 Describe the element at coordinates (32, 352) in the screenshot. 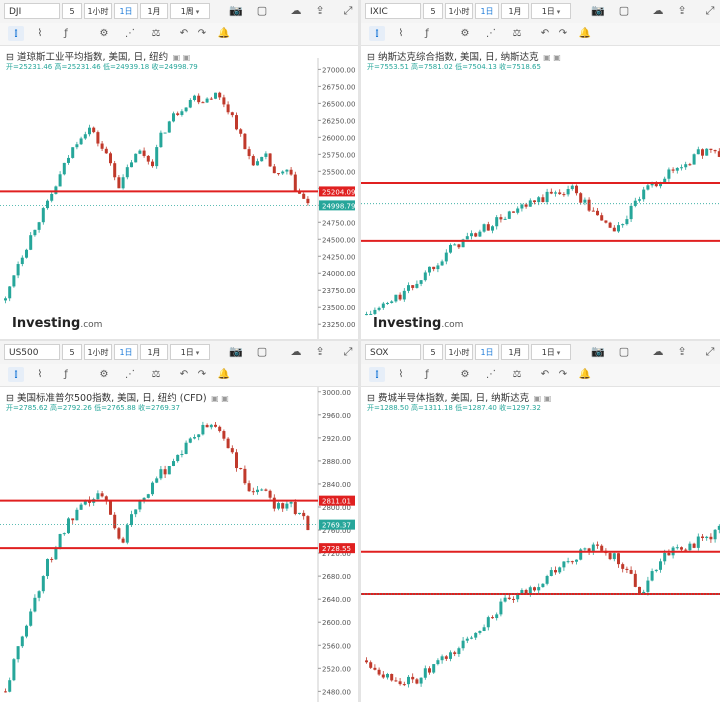

I see `symbol-input: US500` at that location.